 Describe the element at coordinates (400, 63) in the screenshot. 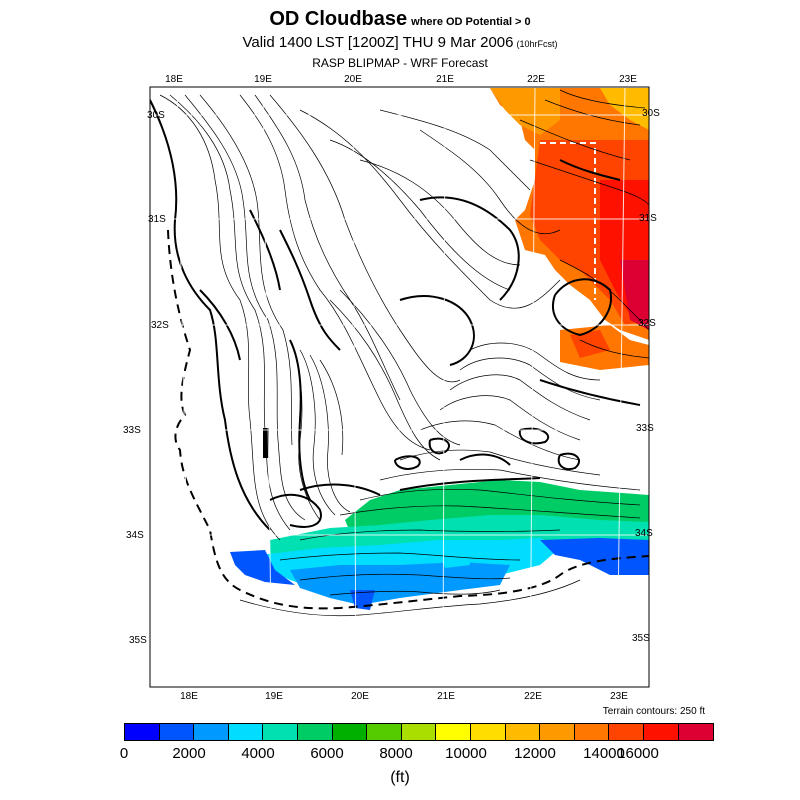

I see `model-source: RASP BLIPMAP - WRF Forecast` at that location.